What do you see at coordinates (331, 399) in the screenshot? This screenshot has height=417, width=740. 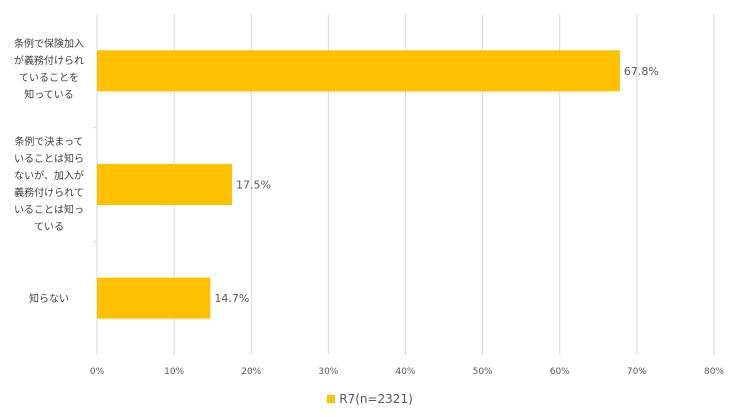 I see `legend-swatch` at bounding box center [331, 399].